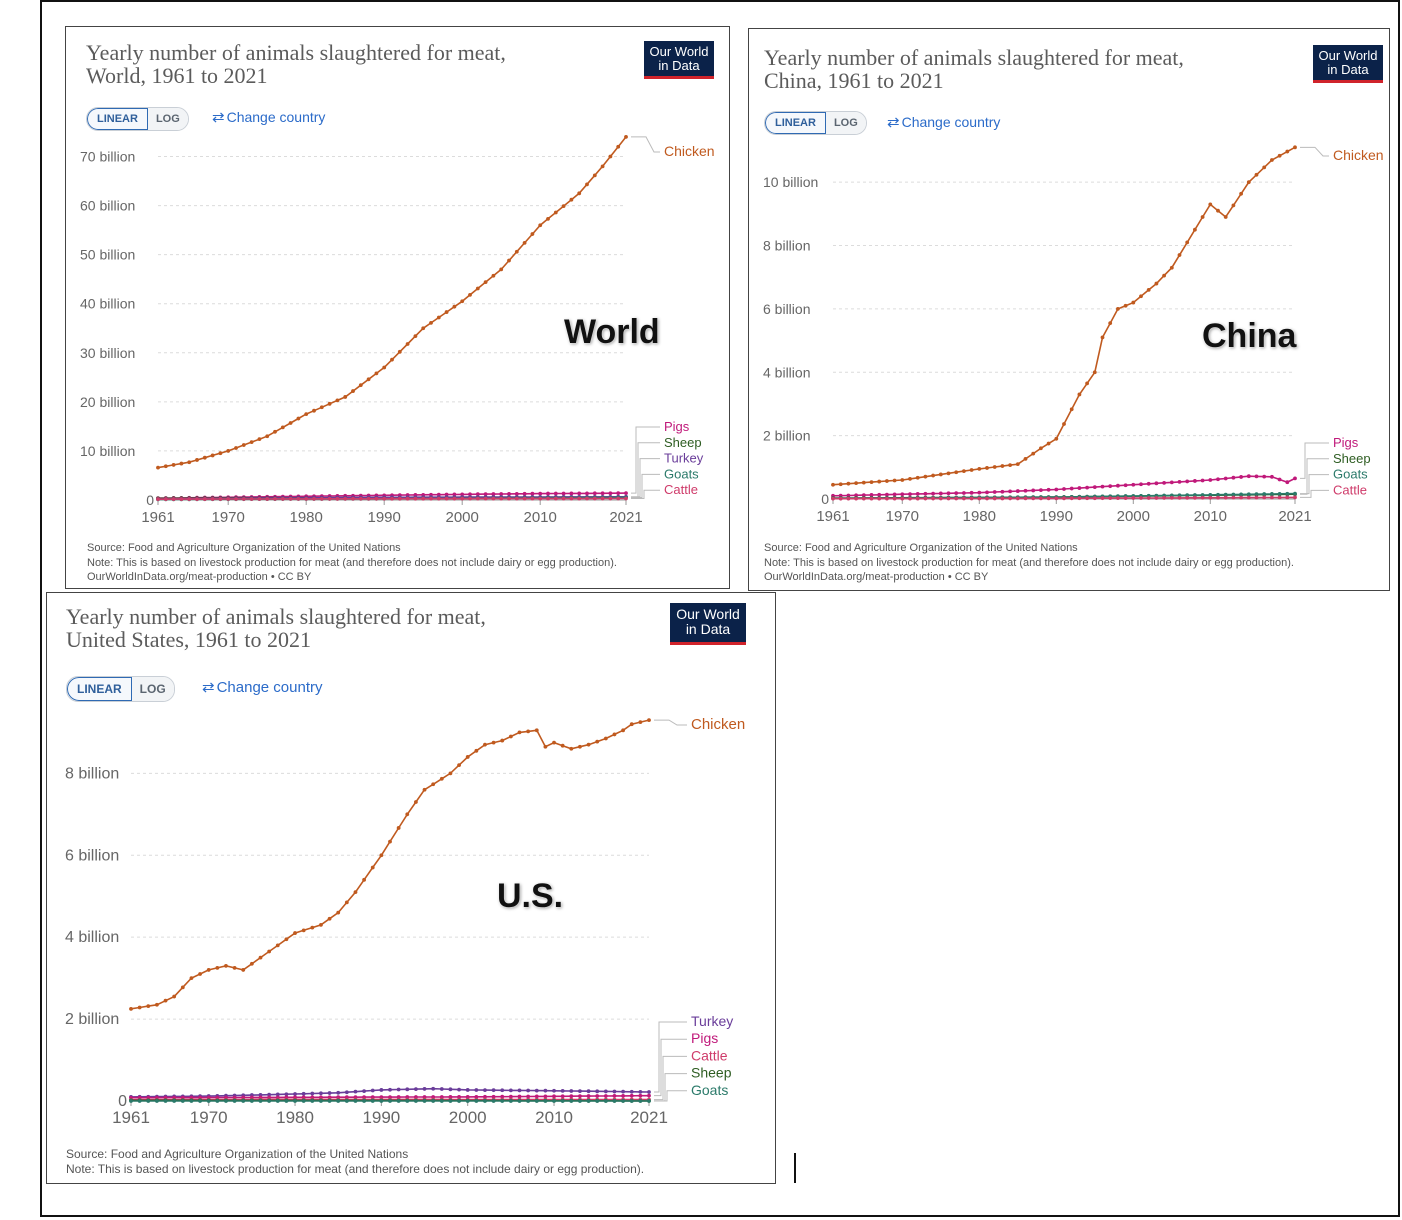 This screenshot has height=1220, width=1402. Describe the element at coordinates (786, 309) in the screenshot. I see `y-tick-label: 6 billion` at that location.